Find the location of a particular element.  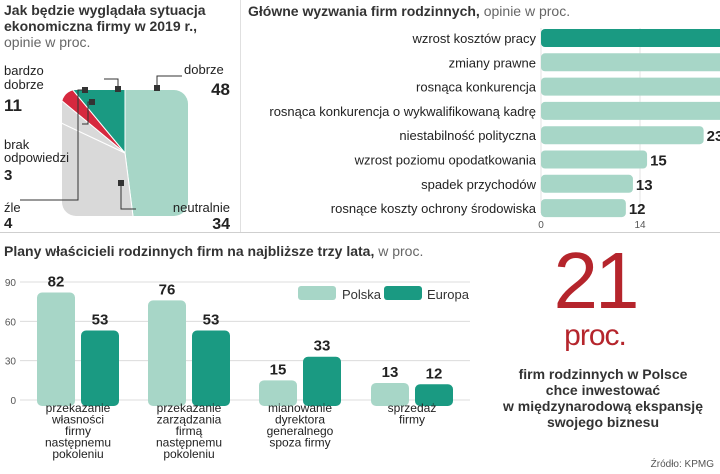

vbar-category-label: mianowanie is located at coordinates (300, 408).